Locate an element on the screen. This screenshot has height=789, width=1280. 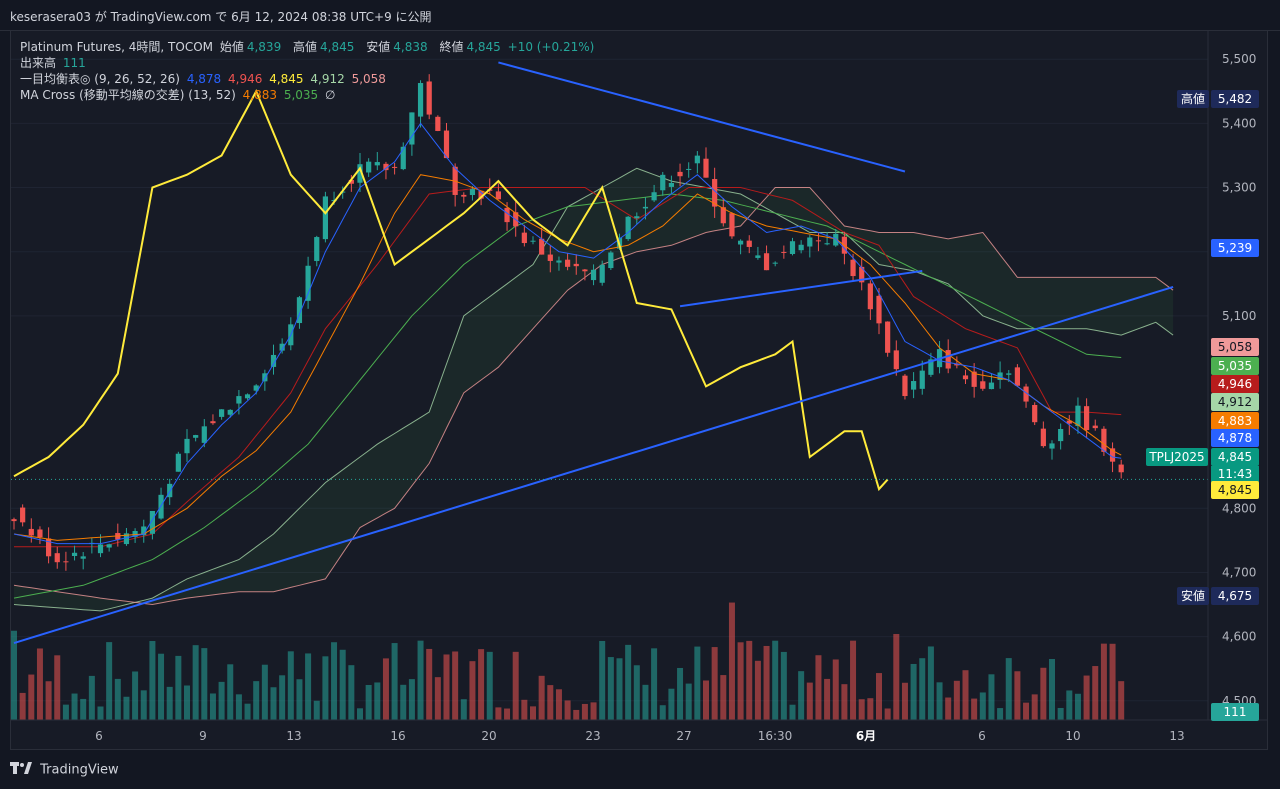
date-tick-label: 23 is located at coordinates (592, 736).